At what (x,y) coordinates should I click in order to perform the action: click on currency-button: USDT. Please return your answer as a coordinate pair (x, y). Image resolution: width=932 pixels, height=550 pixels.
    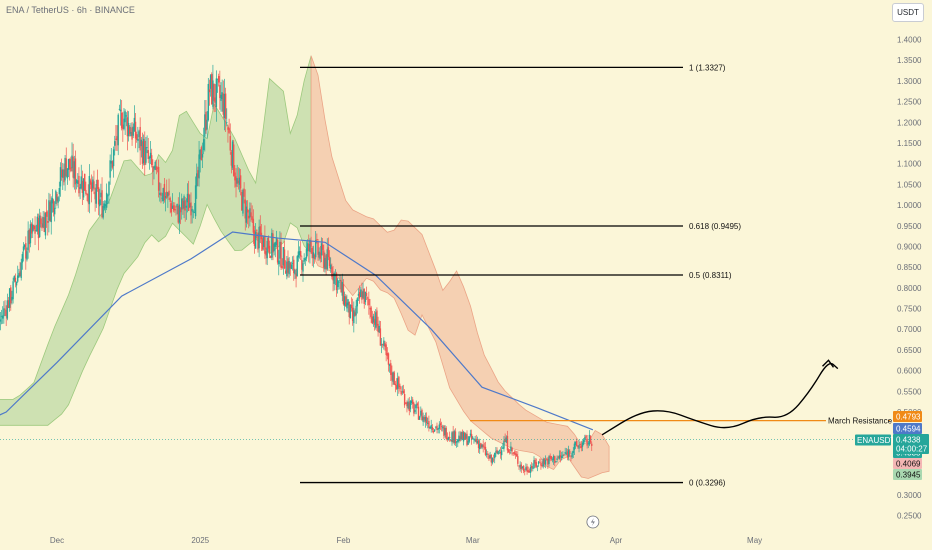
    Looking at the image, I should click on (908, 12).